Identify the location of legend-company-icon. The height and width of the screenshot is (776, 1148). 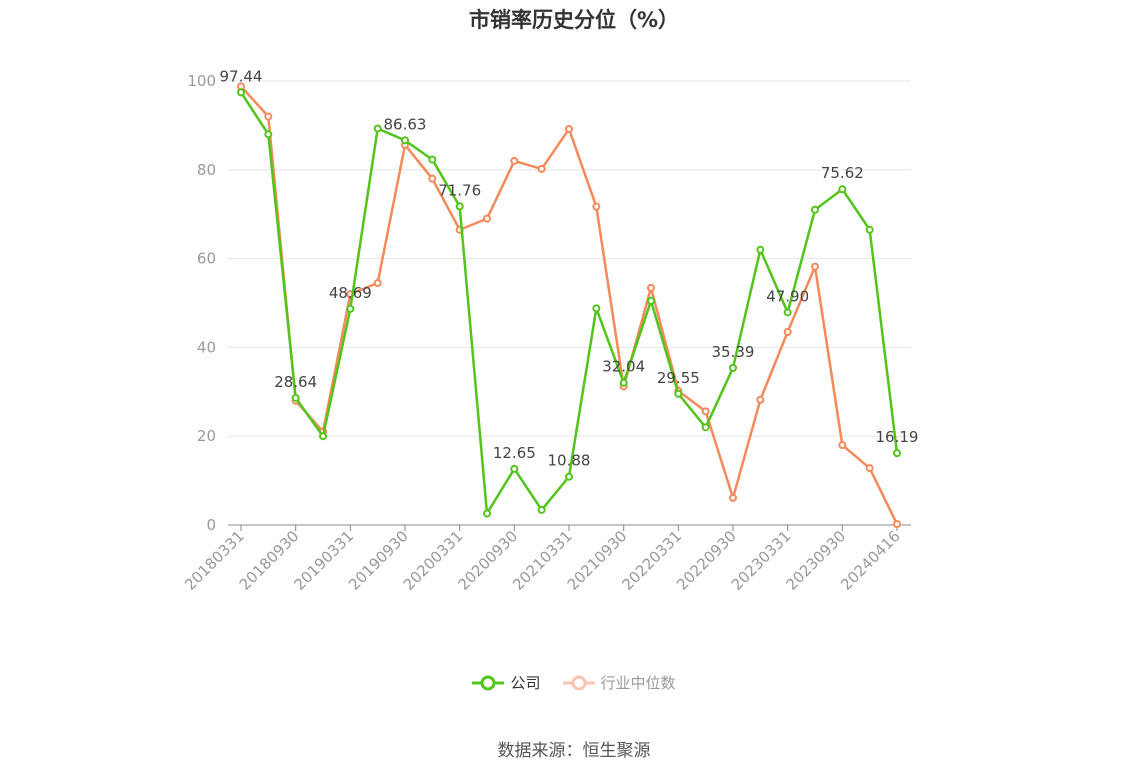
(488, 682).